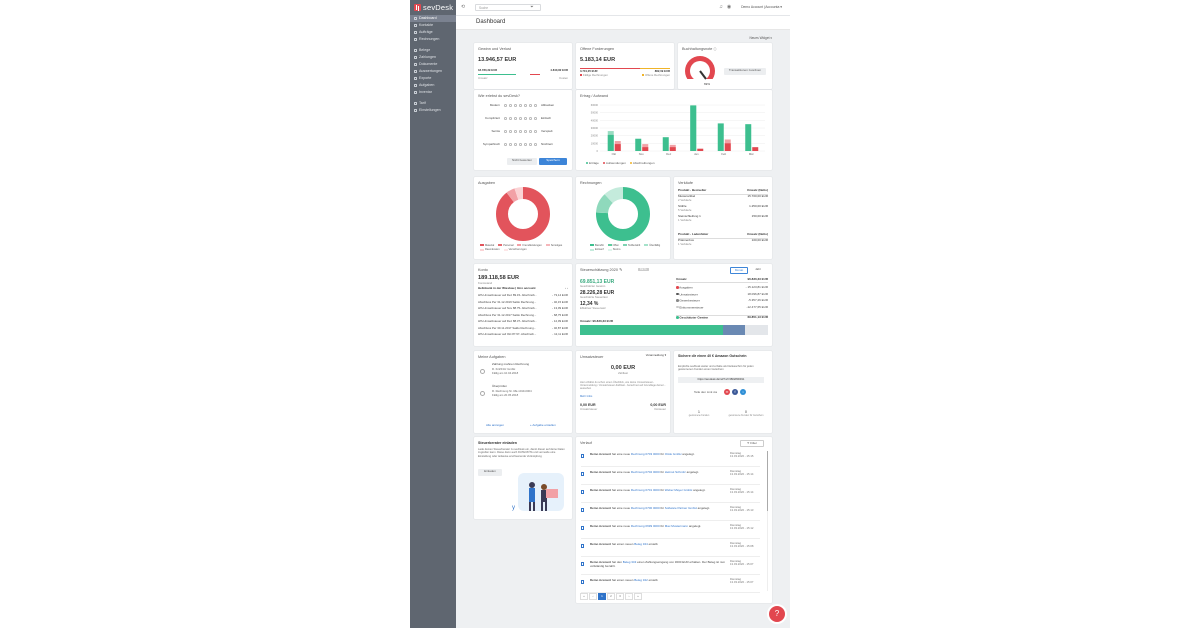  I want to click on activity-link: Rechnung 0700 0000, so click(645, 508).